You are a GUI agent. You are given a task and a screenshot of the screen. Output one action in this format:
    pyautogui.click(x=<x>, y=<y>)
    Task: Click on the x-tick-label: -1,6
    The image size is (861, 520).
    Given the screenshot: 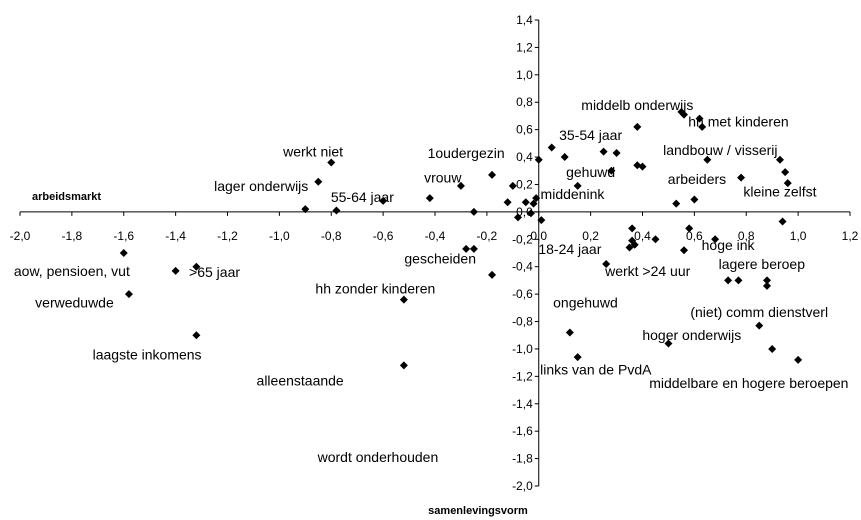 What is the action you would take?
    pyautogui.click(x=123, y=236)
    